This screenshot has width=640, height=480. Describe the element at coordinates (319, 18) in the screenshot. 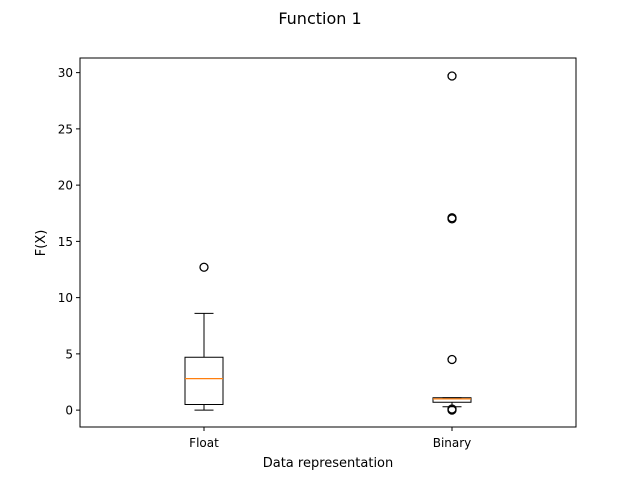

I see `chart-title: Function 1` at that location.